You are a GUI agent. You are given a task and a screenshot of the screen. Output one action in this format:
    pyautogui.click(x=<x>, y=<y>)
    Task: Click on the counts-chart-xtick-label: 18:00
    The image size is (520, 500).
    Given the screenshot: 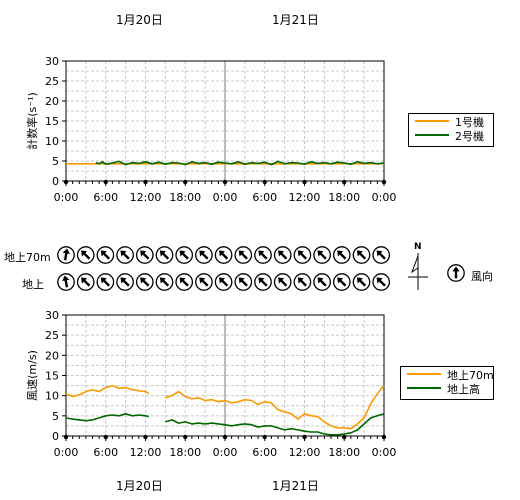 What is the action you would take?
    pyautogui.click(x=185, y=197)
    